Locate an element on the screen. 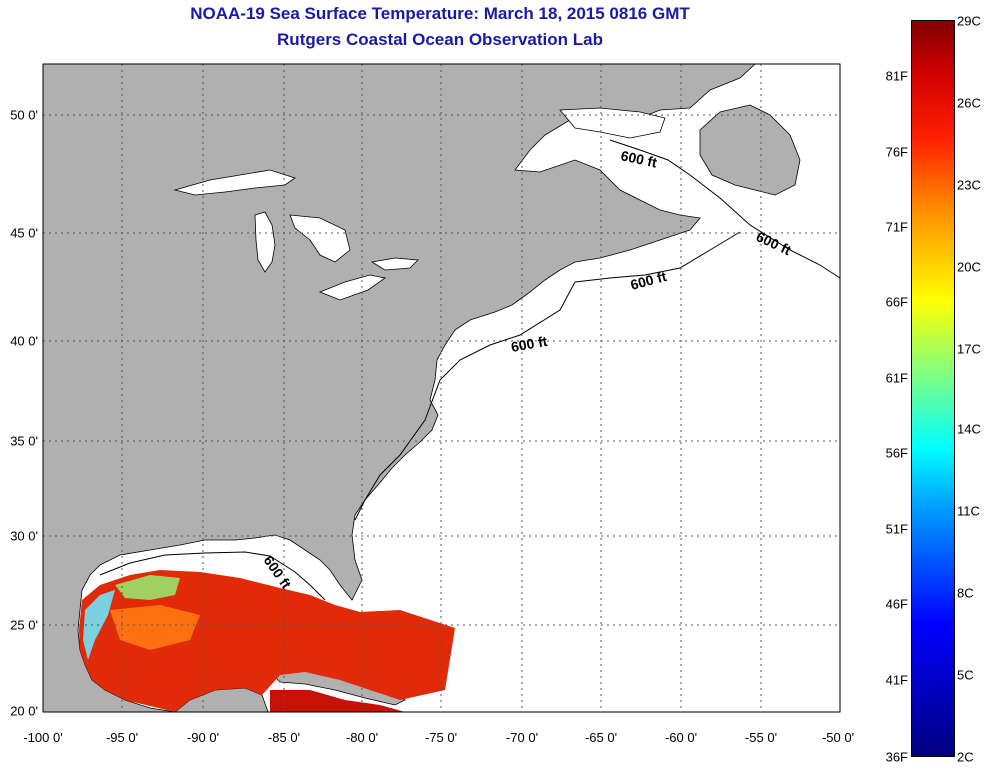 This screenshot has height=770, width=984. lake-michigan is located at coordinates (265, 242).